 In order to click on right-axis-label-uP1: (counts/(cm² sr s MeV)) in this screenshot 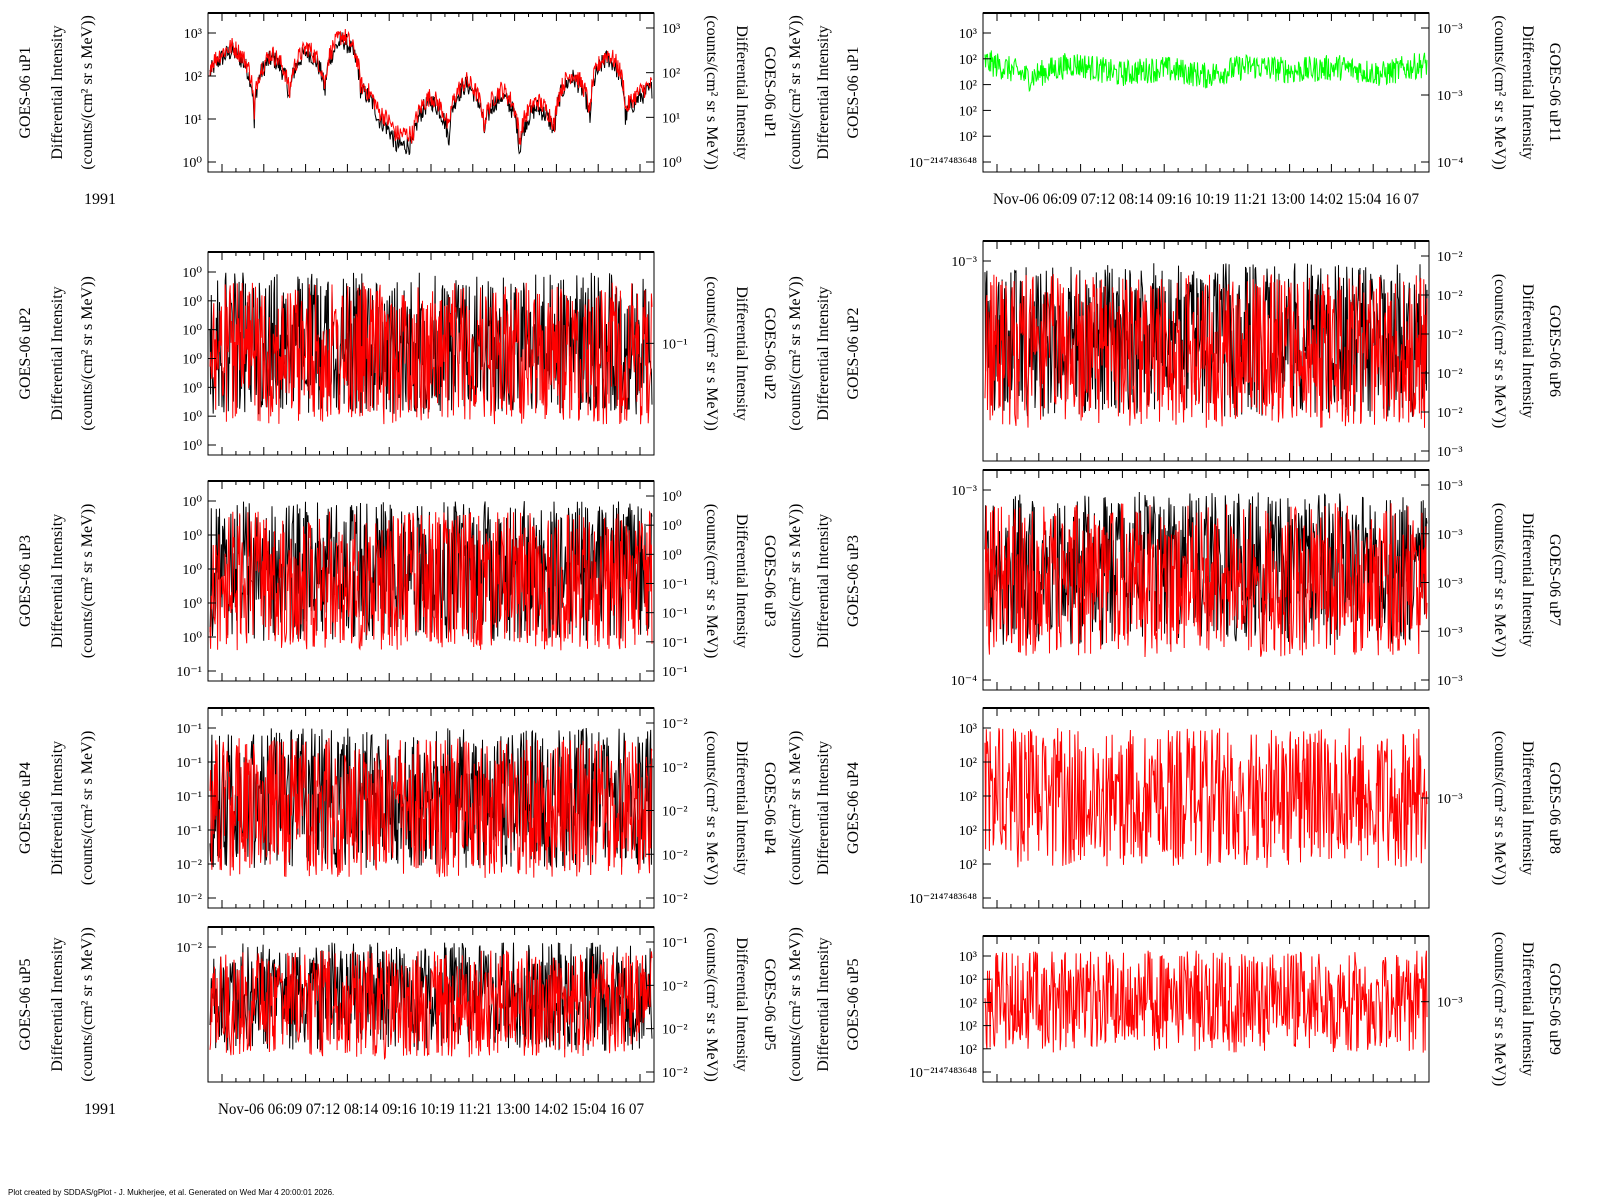, I will do `click(711, 92)`.